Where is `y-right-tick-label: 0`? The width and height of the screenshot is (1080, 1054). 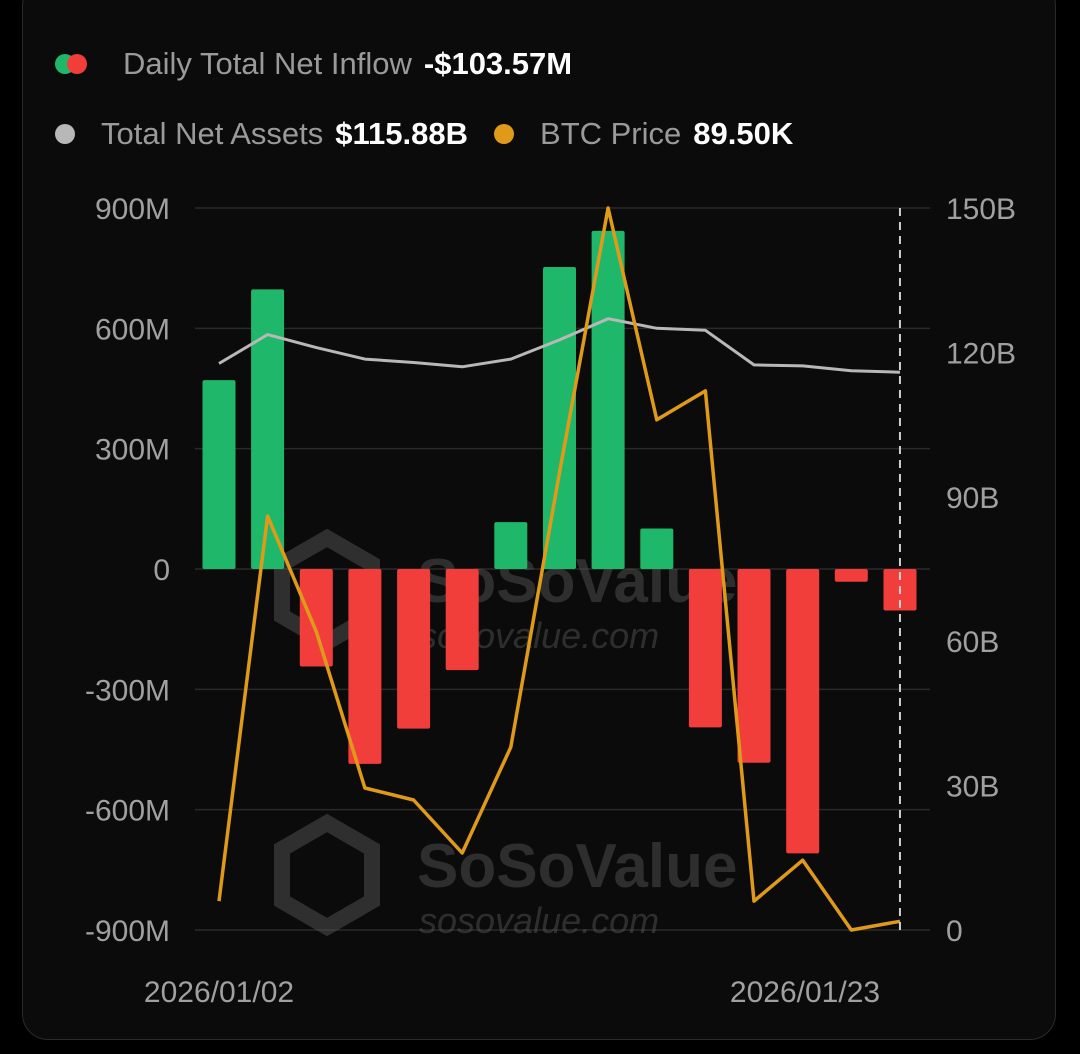
y-right-tick-label: 0 is located at coordinates (954, 931).